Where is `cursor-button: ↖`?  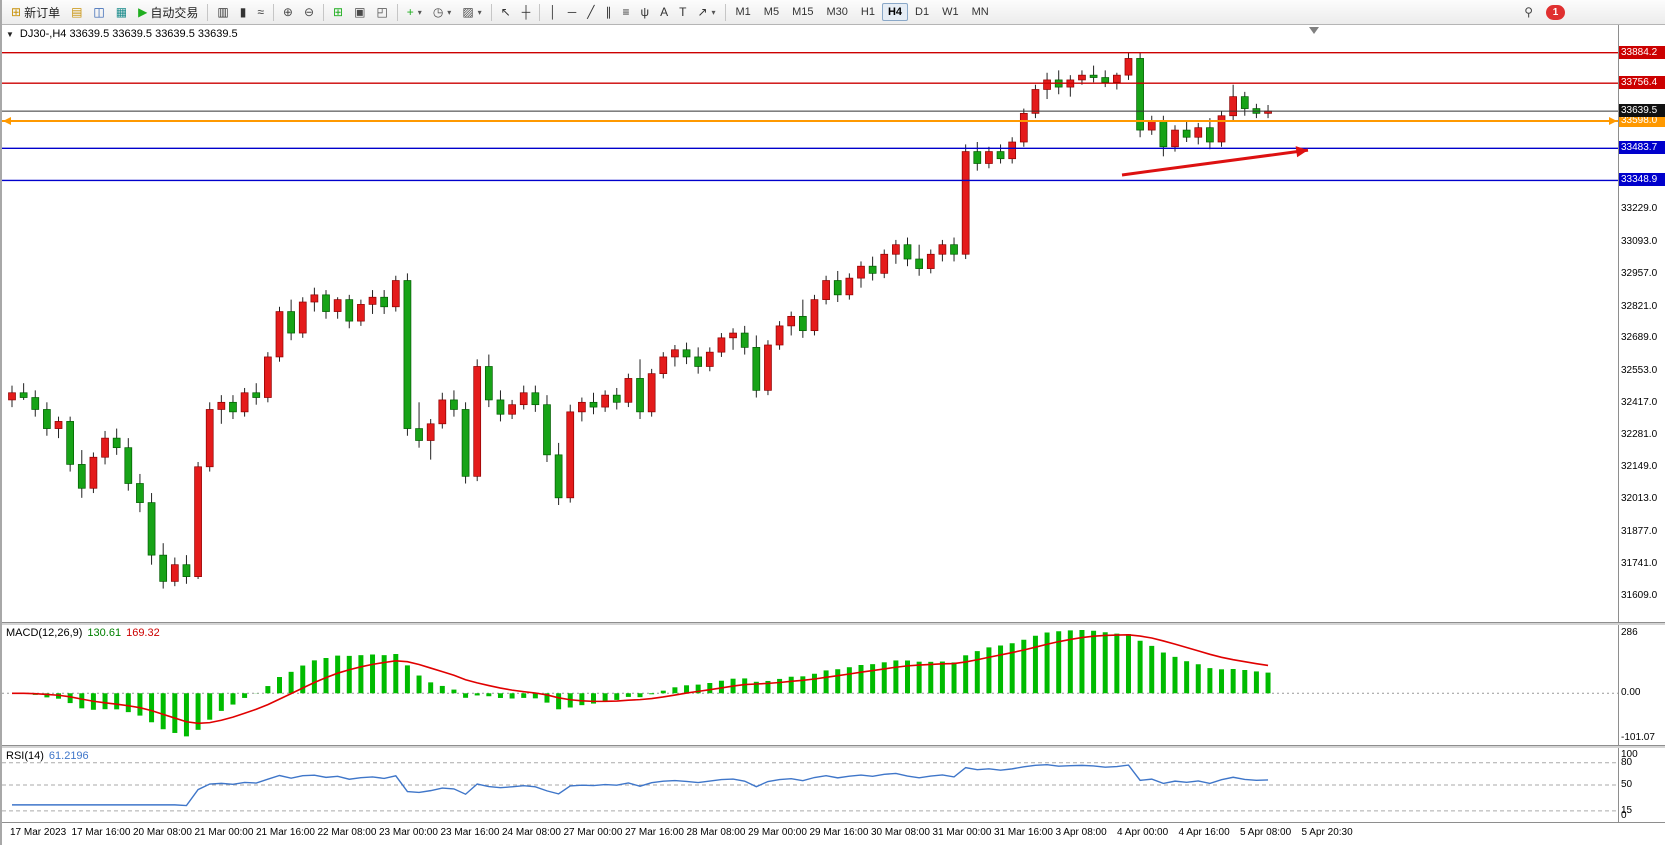
cursor-button: ↖ is located at coordinates (506, 12).